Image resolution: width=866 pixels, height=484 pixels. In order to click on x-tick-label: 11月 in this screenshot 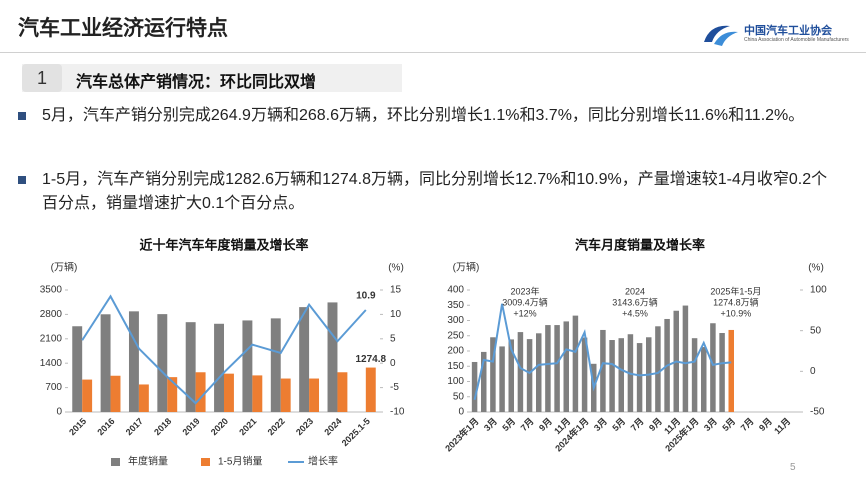, I will do `click(782, 426)`.